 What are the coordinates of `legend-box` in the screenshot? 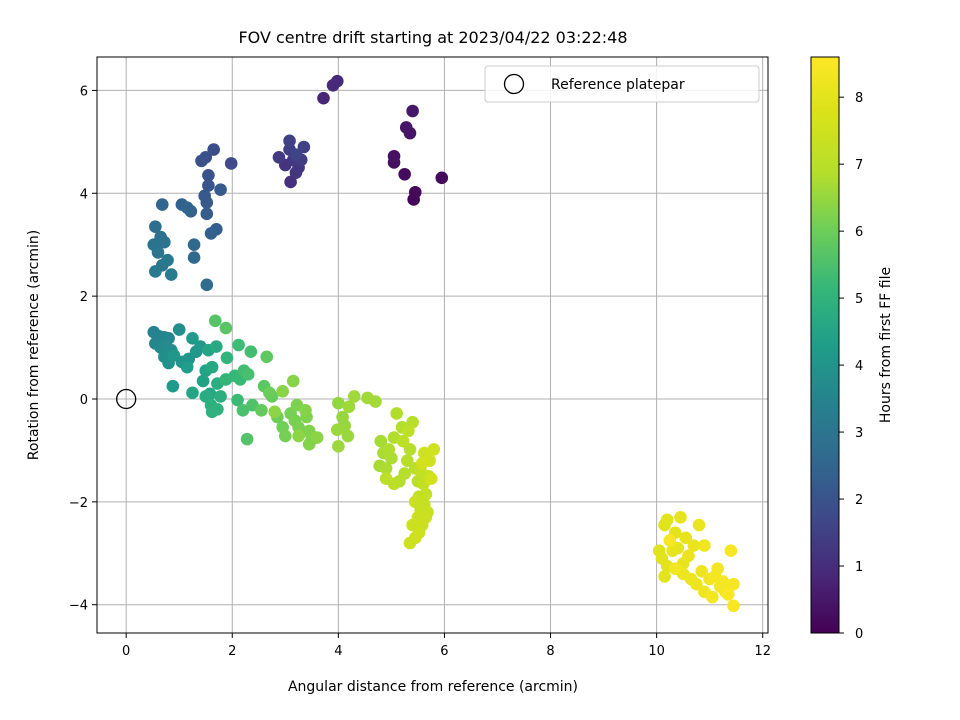 It's located at (622, 84).